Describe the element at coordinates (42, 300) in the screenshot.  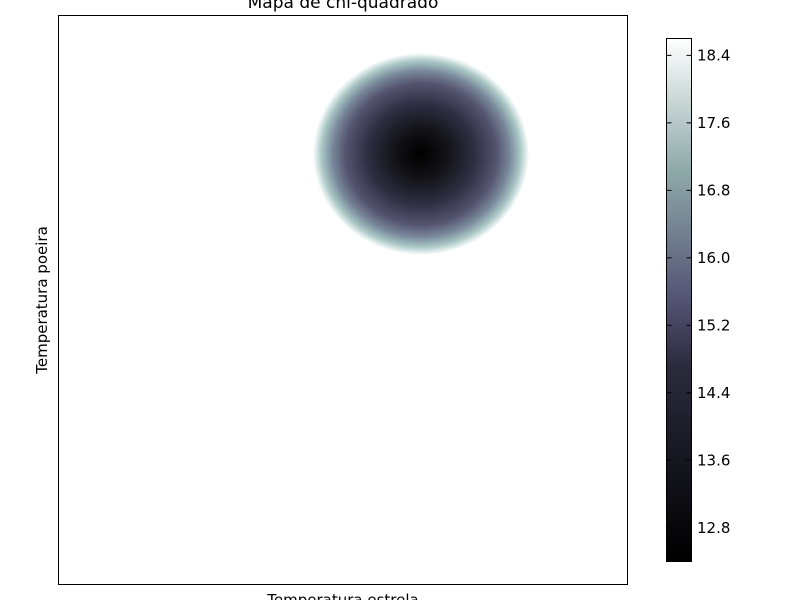
I see `y-axis-label: Temperatura poeira` at that location.